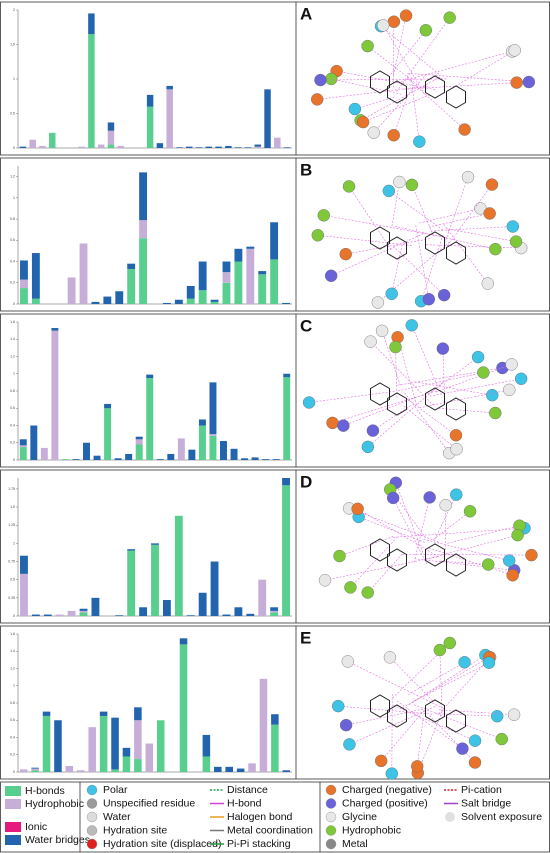  Describe the element at coordinates (14, 543) in the screenshot. I see `y-tick-label: 1` at that location.